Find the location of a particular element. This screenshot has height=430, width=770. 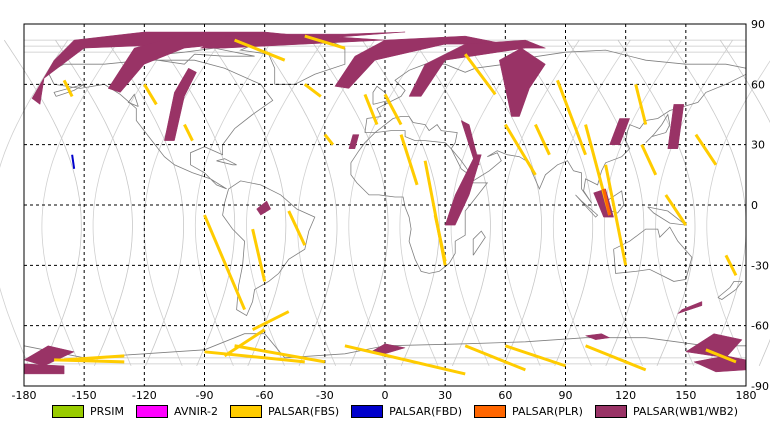

palsar-plr-tracks is located at coordinates (607, 202).